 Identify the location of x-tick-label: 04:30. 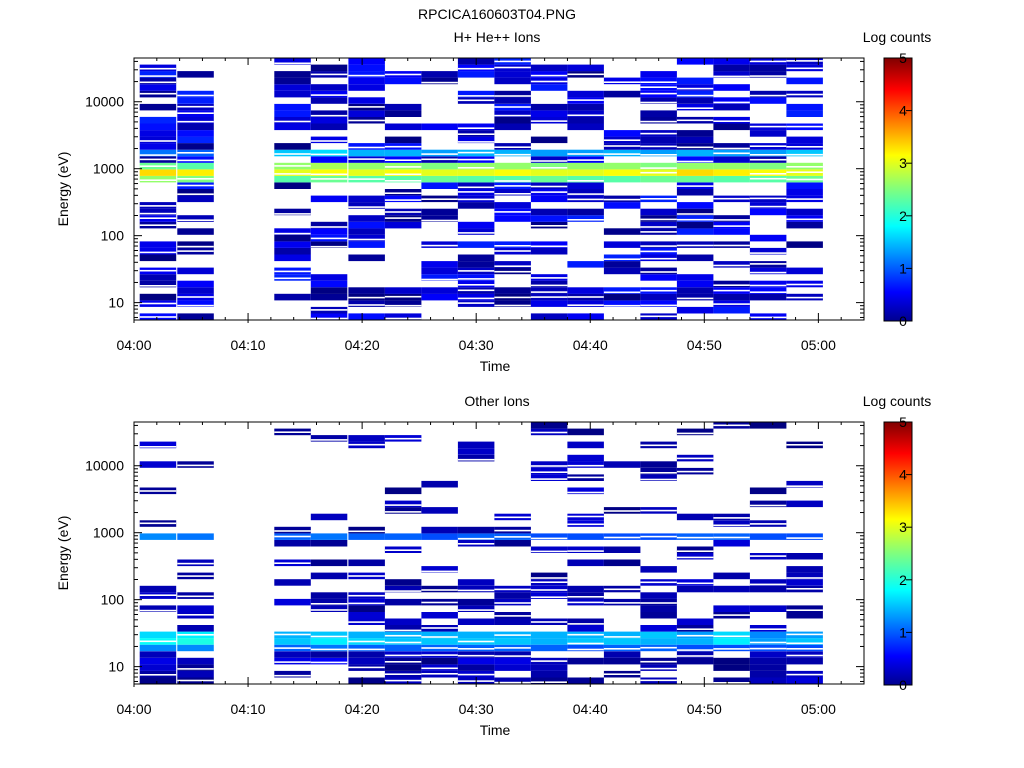
(476, 345).